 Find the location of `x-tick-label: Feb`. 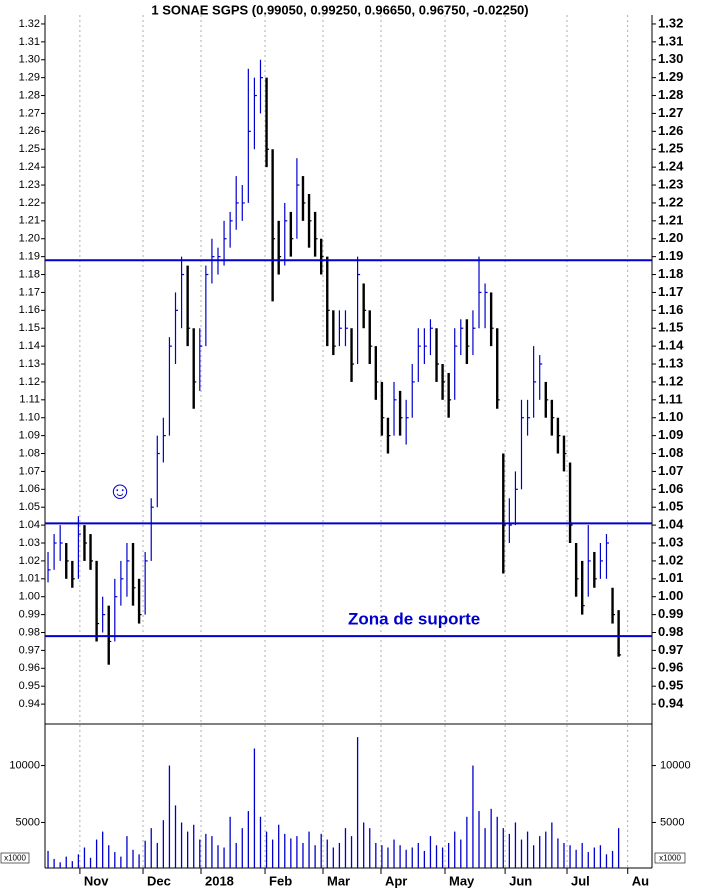

x-tick-label: Feb is located at coordinates (280, 880).